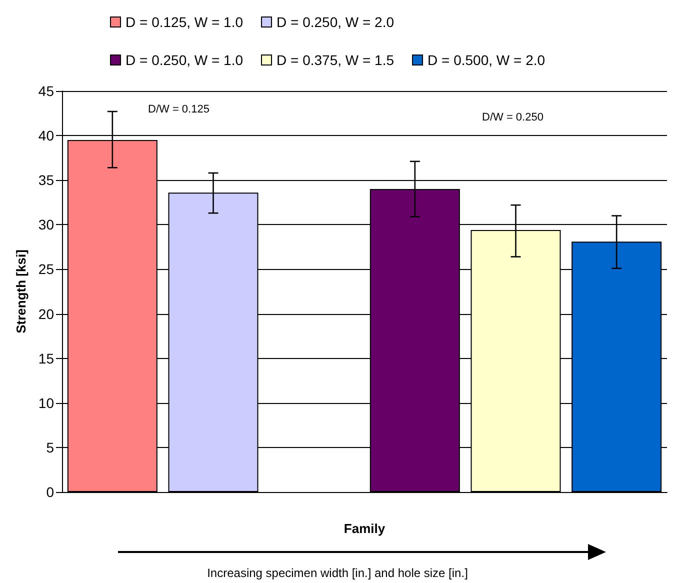  I want to click on legend-label: D = 0.375, W = 1.5, so click(335, 60).